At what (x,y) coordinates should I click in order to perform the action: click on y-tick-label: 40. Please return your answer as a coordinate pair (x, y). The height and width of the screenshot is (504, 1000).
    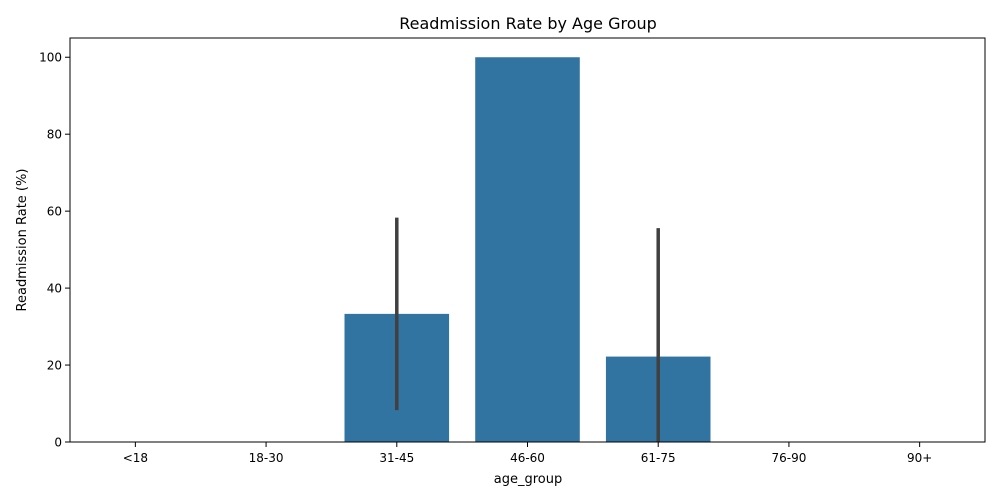
    Looking at the image, I should click on (54, 289).